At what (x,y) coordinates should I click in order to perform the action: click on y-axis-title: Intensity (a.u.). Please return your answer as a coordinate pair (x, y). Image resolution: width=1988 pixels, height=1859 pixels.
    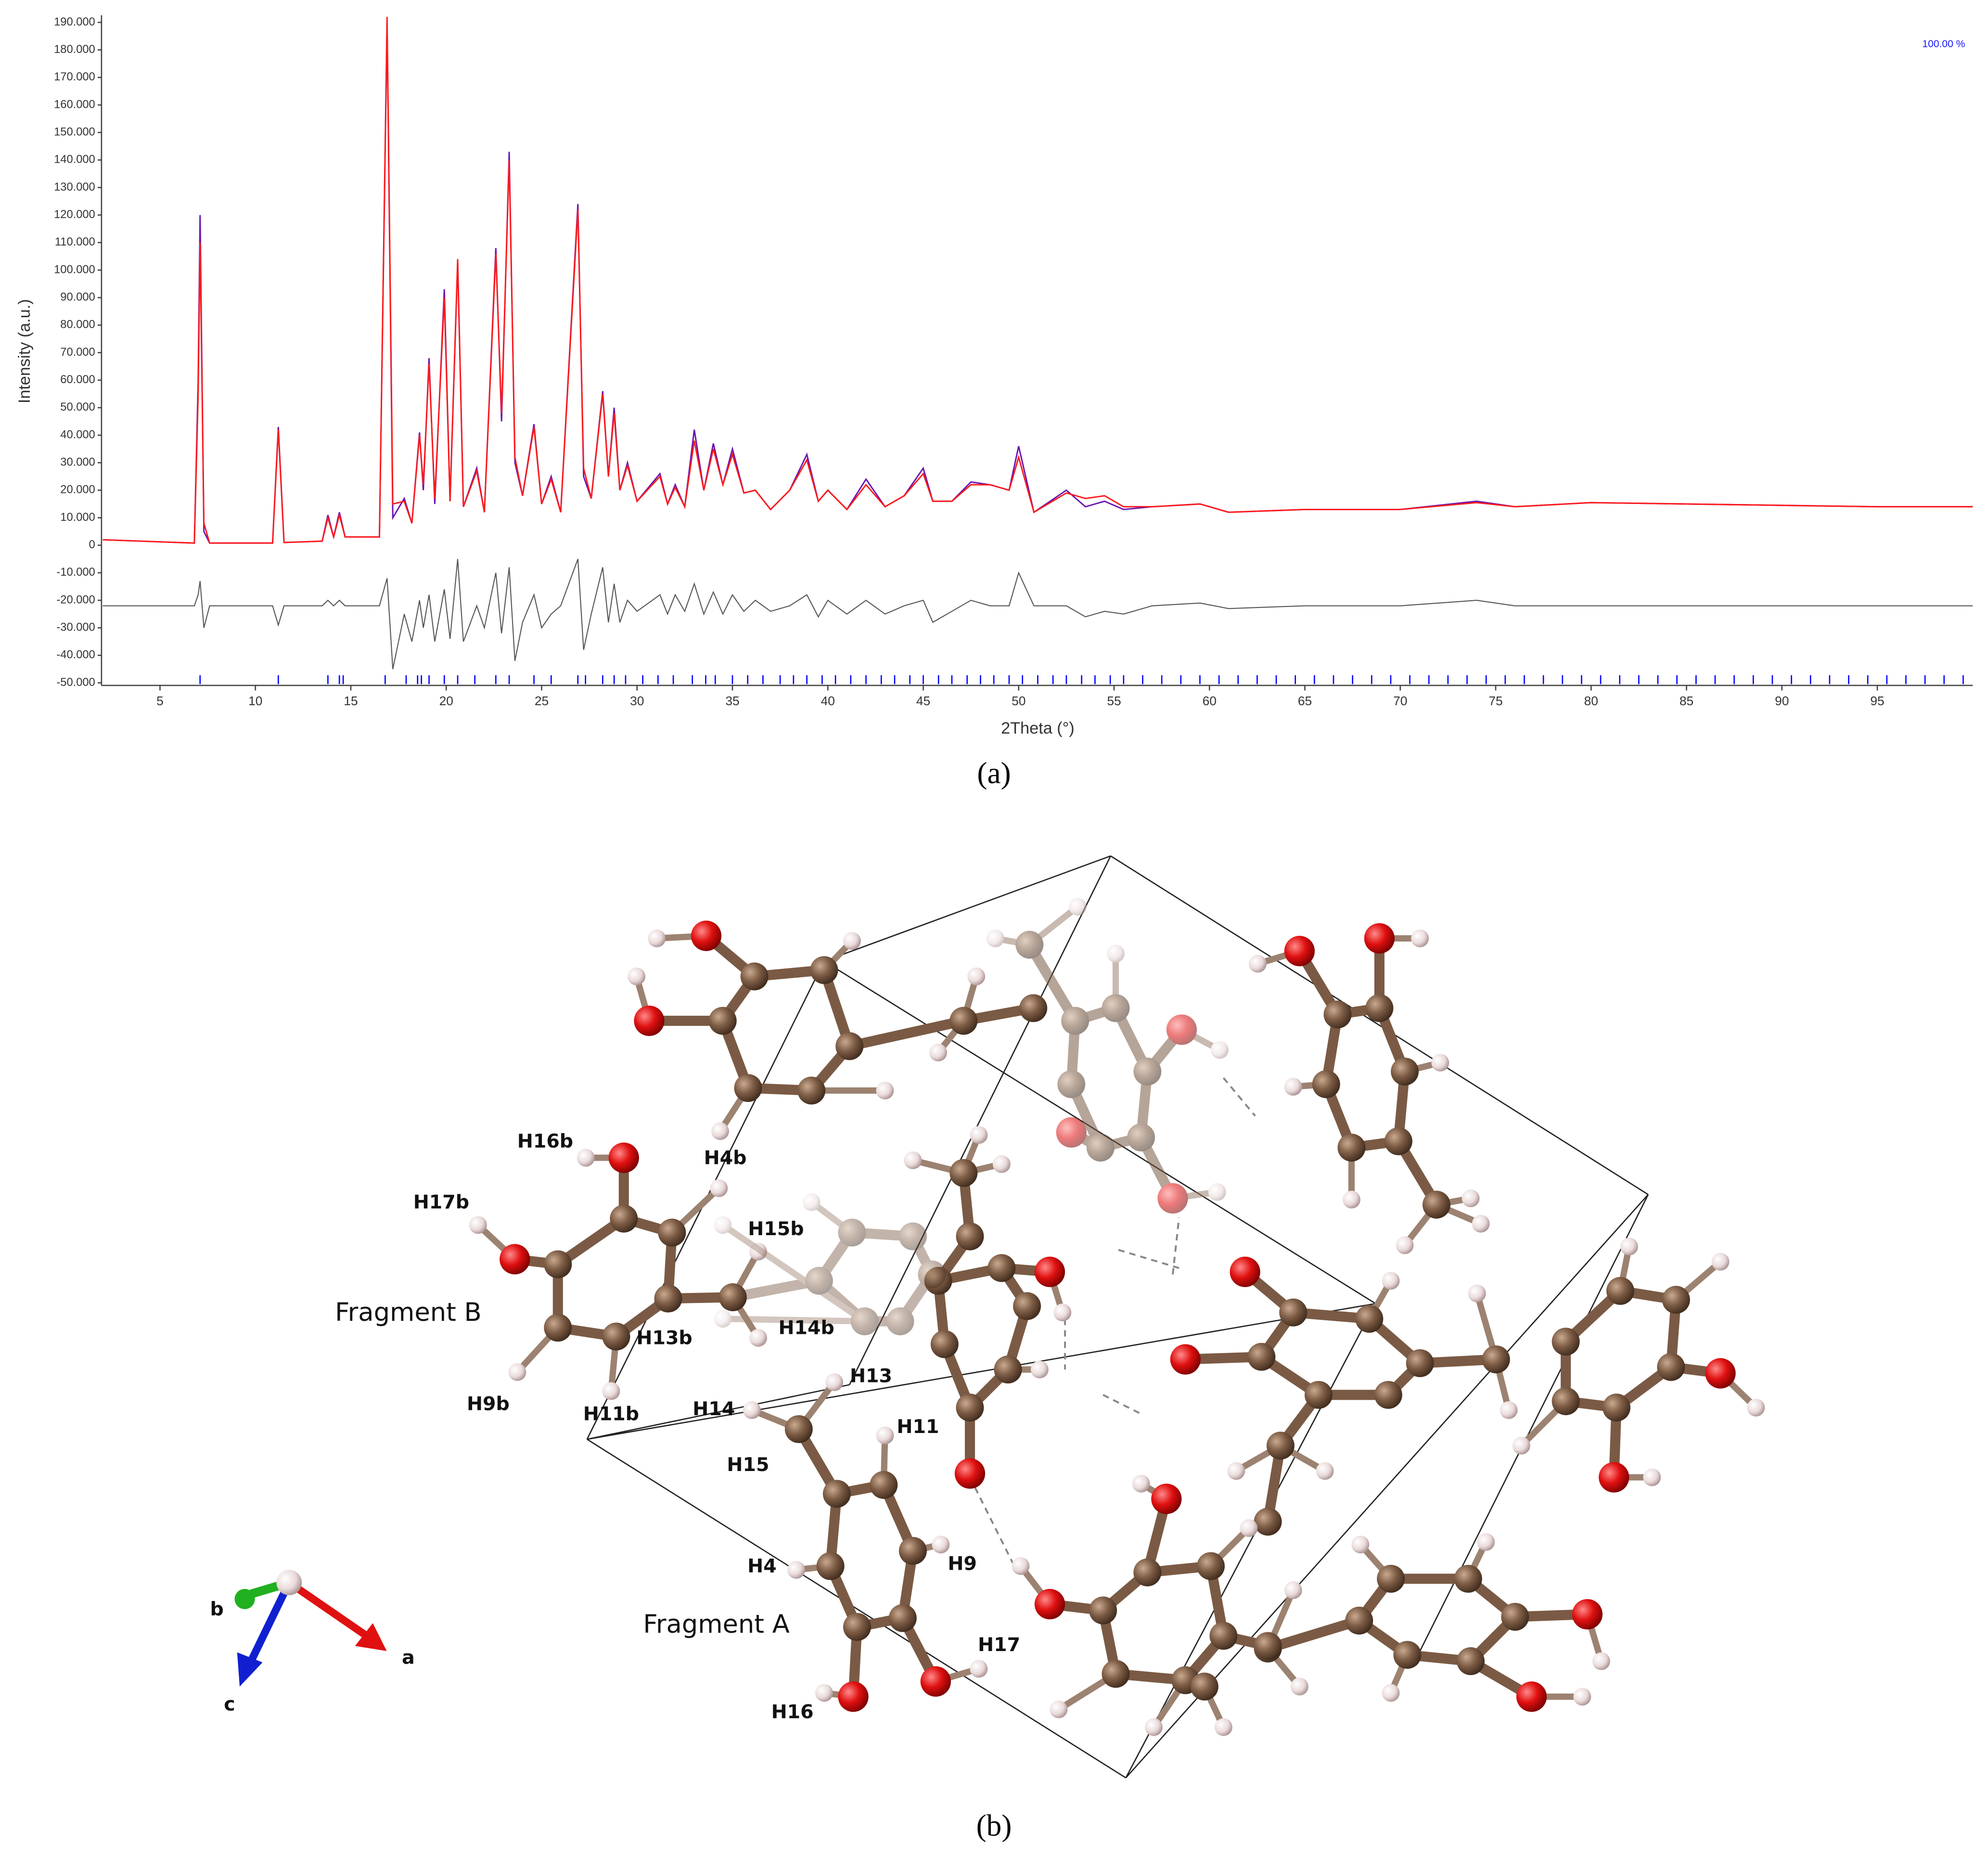
    Looking at the image, I should click on (24, 351).